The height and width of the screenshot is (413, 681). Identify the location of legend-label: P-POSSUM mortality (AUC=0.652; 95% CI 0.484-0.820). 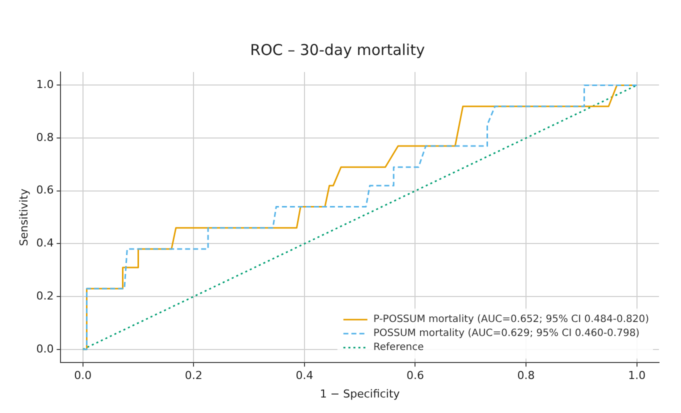
(511, 320).